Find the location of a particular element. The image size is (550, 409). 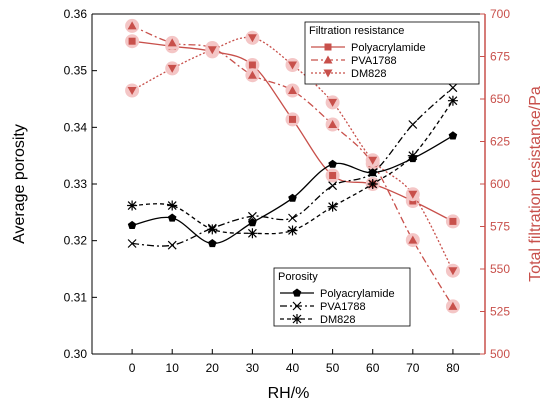

right-tick-label: 650 is located at coordinates (500, 99).